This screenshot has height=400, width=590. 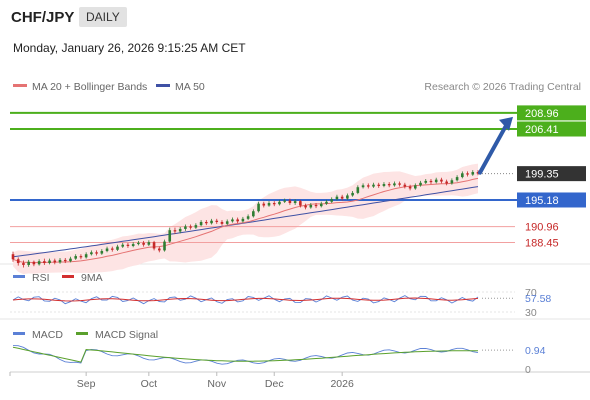 I want to click on x-axis-month-label: Oct, so click(x=149, y=384).